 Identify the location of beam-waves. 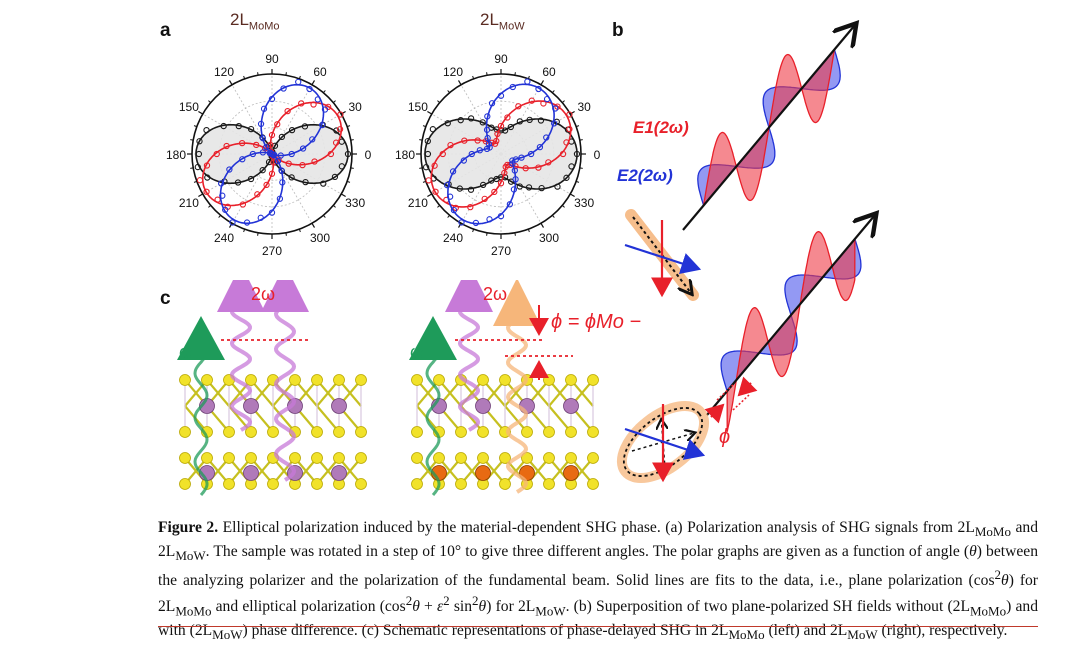
(359, 388).